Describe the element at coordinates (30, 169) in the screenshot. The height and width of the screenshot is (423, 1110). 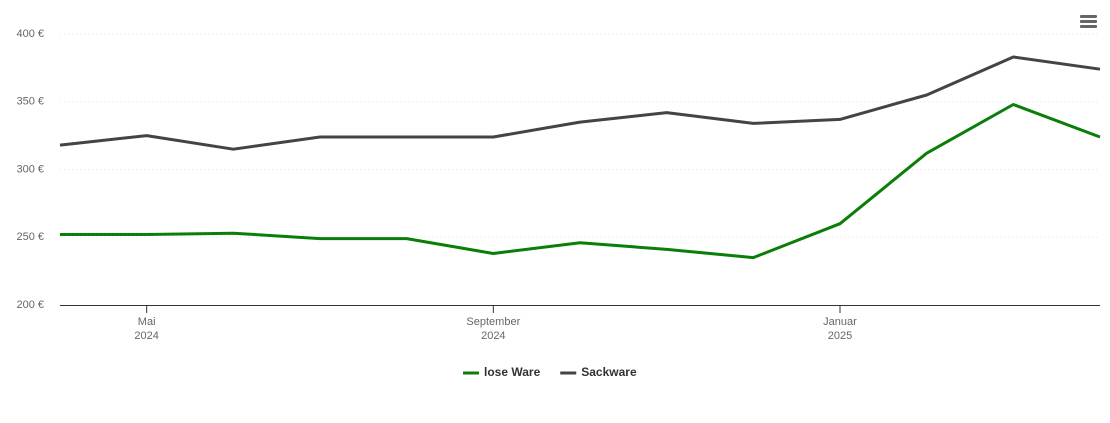
I see `y-tick-label: 300 €` at that location.